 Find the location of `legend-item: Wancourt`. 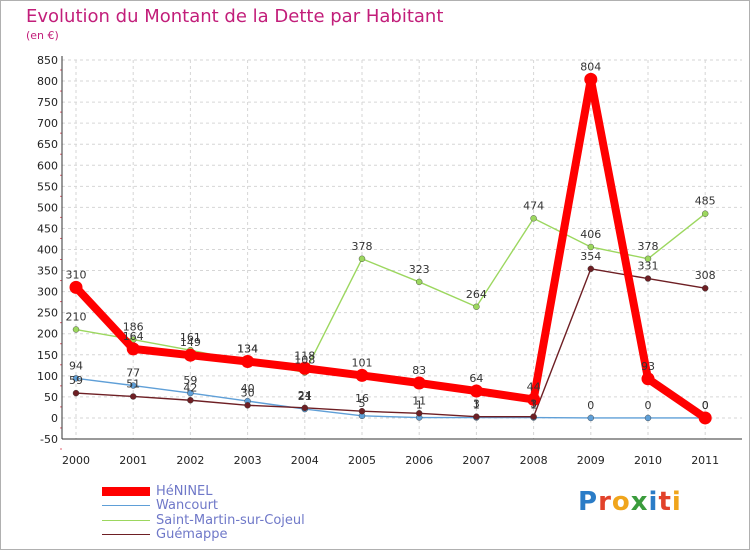

legend-item: Wancourt is located at coordinates (203, 506).